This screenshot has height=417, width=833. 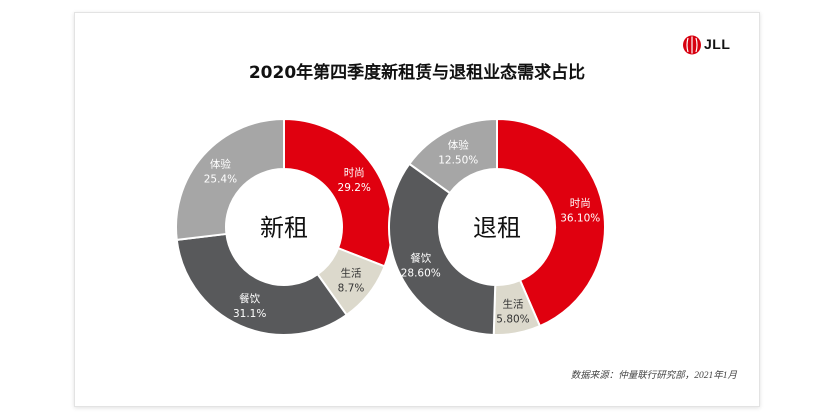 I want to click on donut-0-slice-0-label: 时尚, so click(x=354, y=172).